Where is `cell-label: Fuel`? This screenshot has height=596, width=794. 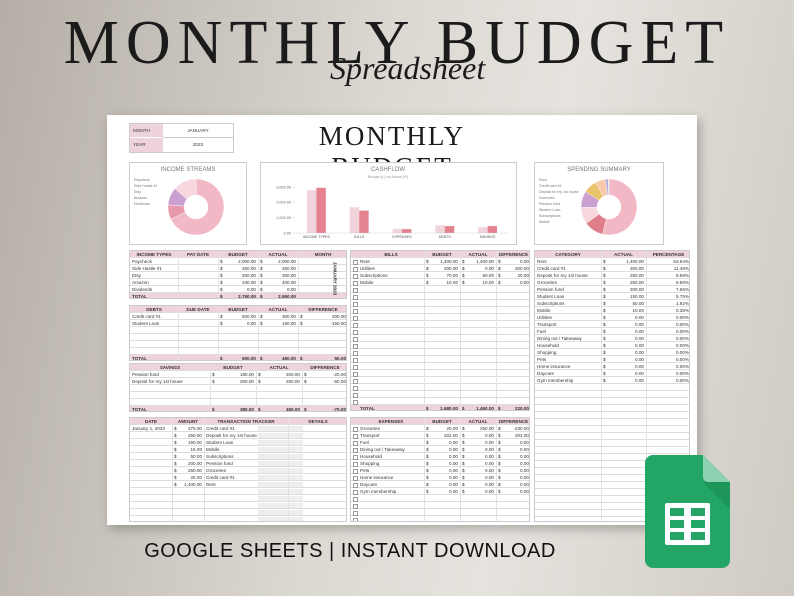
cell-label: Fuel is located at coordinates (541, 331).